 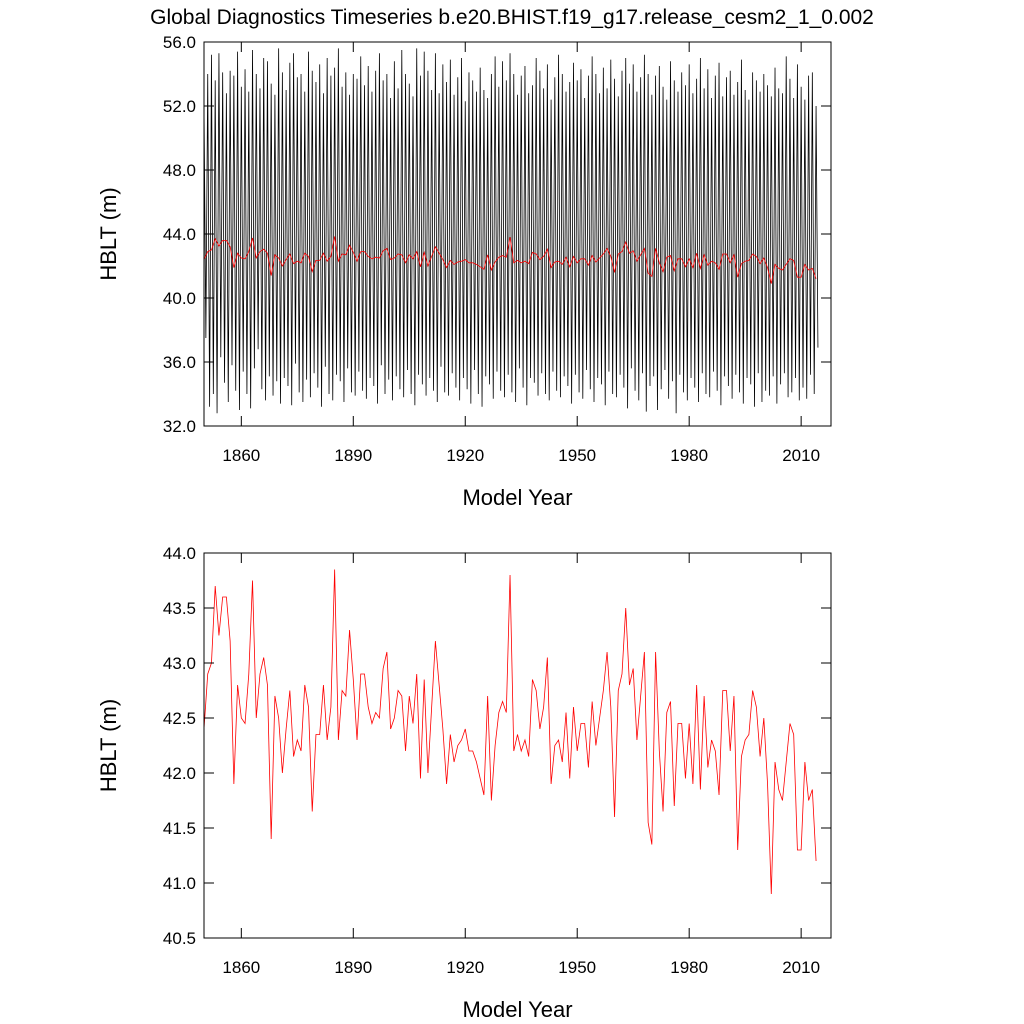 I want to click on y-tick-label: 48.0, so click(x=179, y=170).